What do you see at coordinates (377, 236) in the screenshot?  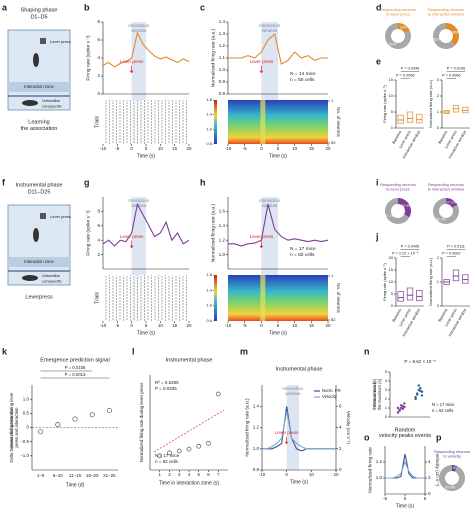 I see `panel-letter: j` at bounding box center [377, 236].